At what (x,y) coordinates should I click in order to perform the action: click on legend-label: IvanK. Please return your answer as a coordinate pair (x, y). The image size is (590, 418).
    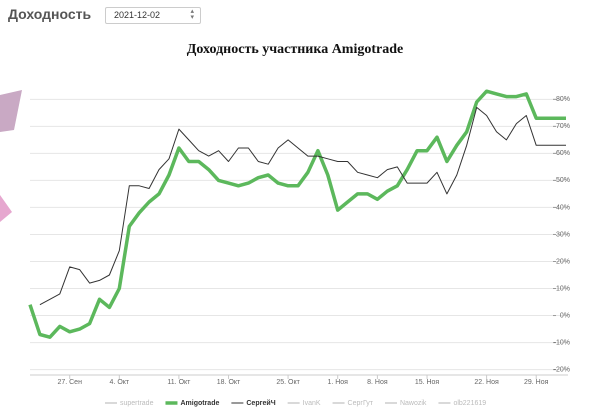
    Looking at the image, I should click on (312, 403).